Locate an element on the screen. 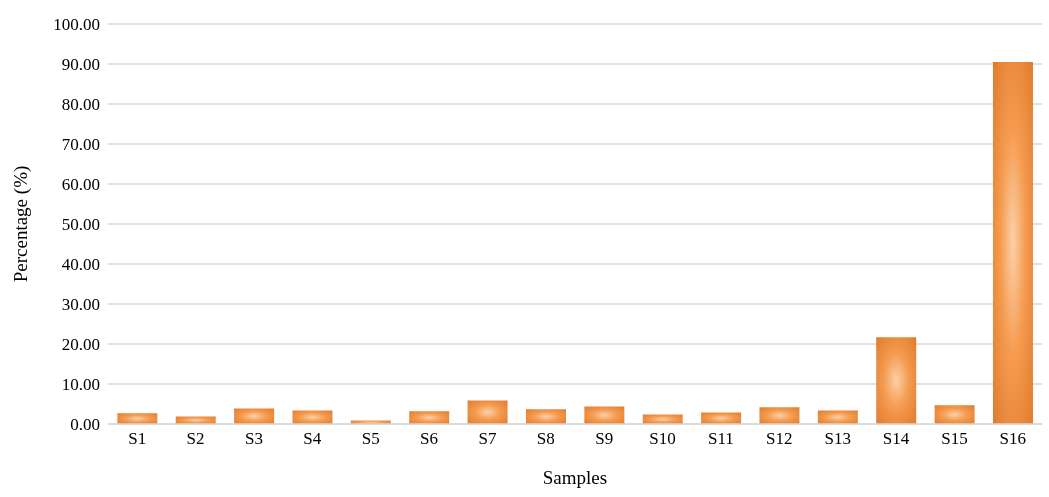 The image size is (1049, 497). y-tick-label: 60.00 is located at coordinates (80, 185).